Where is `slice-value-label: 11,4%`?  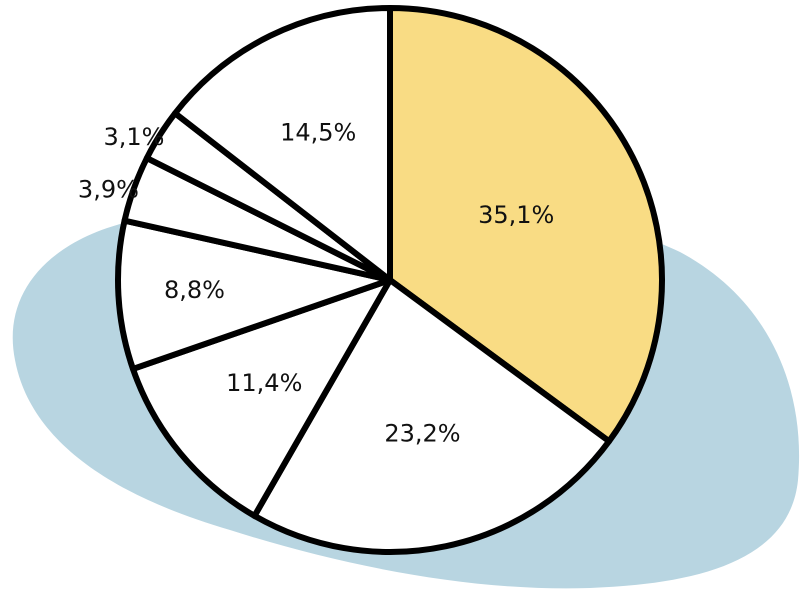
slice-value-label: 11,4% is located at coordinates (264, 383).